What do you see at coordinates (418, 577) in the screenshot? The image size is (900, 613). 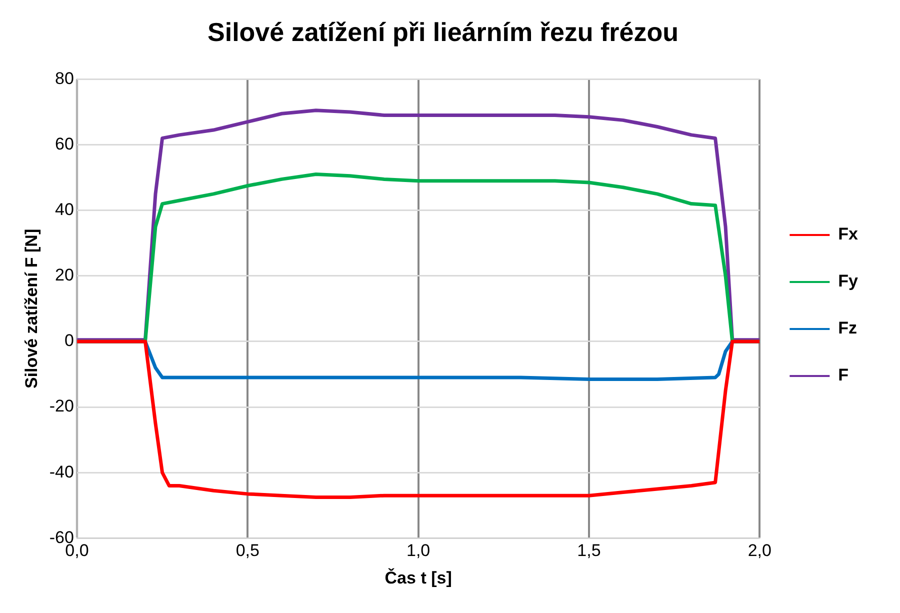 I see `x-axis-title: Čas t [s]` at bounding box center [418, 577].